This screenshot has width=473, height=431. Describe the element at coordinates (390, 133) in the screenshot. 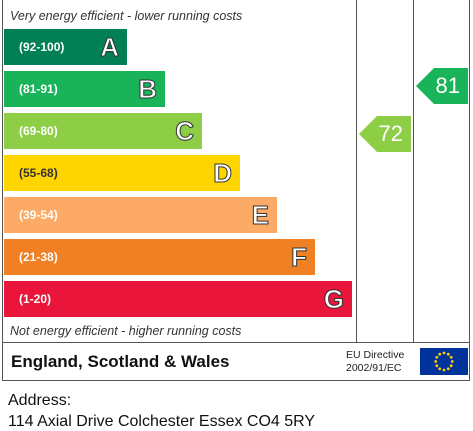

I see `current-rating-value: 72` at that location.